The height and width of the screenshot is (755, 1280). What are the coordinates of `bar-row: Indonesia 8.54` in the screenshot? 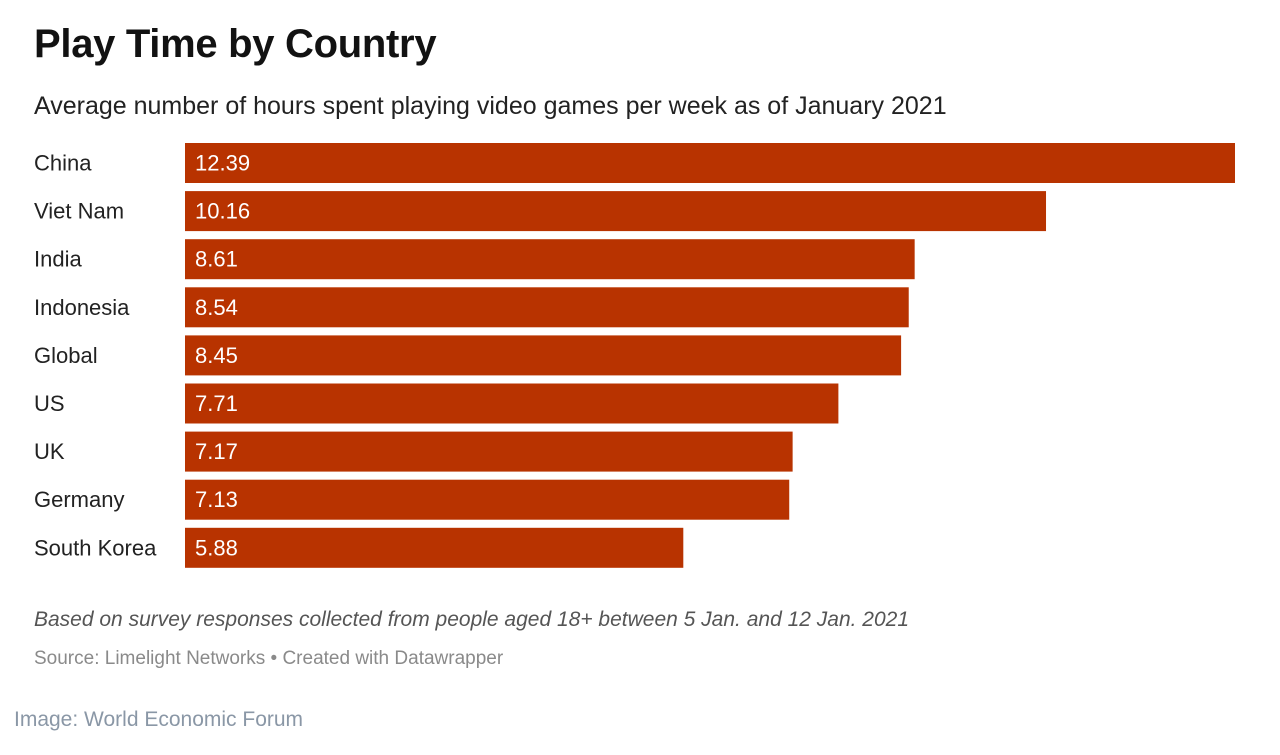 It's located at (471, 307).